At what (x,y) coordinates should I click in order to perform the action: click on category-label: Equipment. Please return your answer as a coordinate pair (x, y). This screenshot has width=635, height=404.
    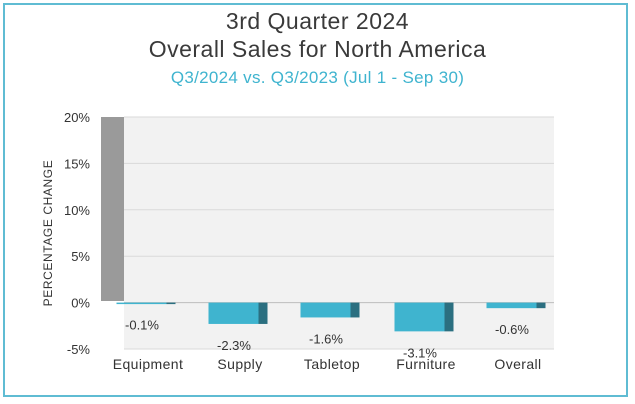
    Looking at the image, I should click on (148, 364).